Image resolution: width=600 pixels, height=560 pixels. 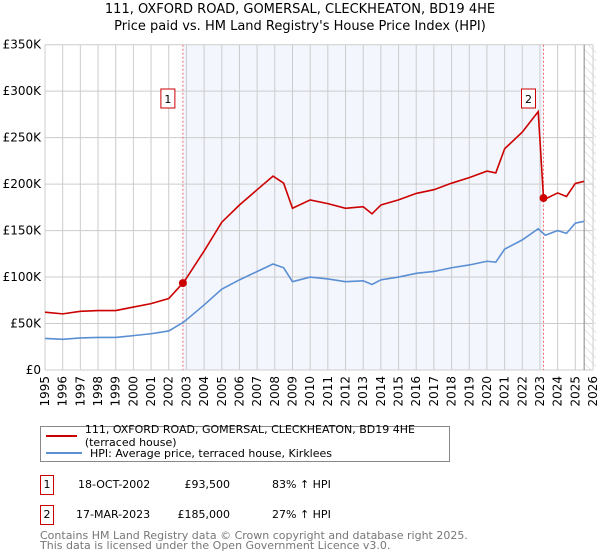 What do you see at coordinates (23, 45) in the screenshot?
I see `y-tick-label: £350K` at bounding box center [23, 45].